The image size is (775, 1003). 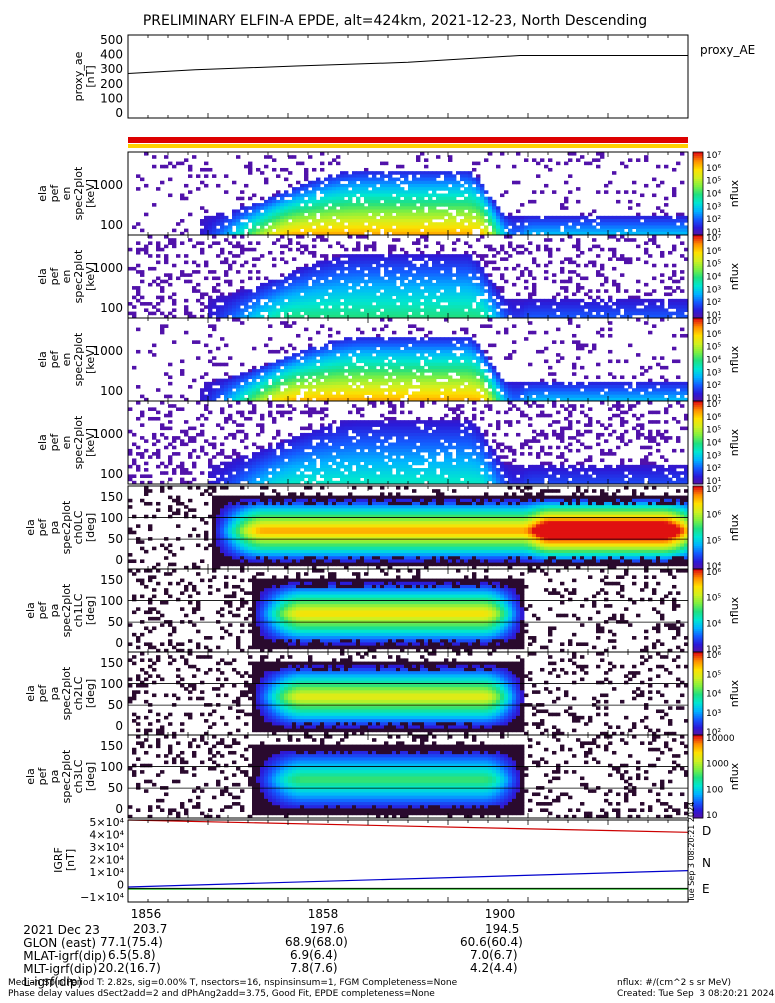 I want to click on footer-nflux-units: nflux: #/(cm^2 s sr MeV), so click(x=674, y=983).